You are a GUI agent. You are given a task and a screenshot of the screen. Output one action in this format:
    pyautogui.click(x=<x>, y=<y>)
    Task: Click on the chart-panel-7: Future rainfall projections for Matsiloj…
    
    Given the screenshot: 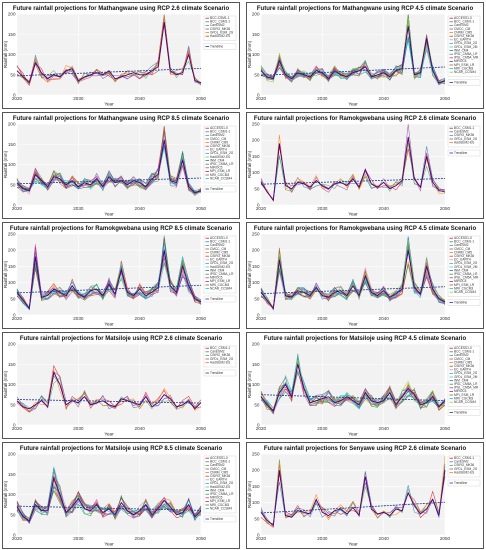 What is the action you would take?
    pyautogui.click(x=121, y=385)
    